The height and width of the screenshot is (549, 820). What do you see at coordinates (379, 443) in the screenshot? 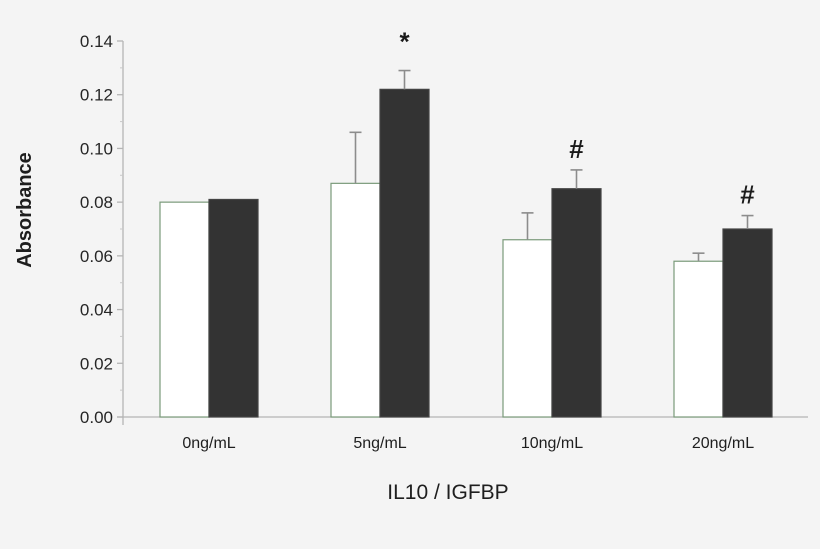
I see `x-tick-label: 5ng/mL` at bounding box center [379, 443].